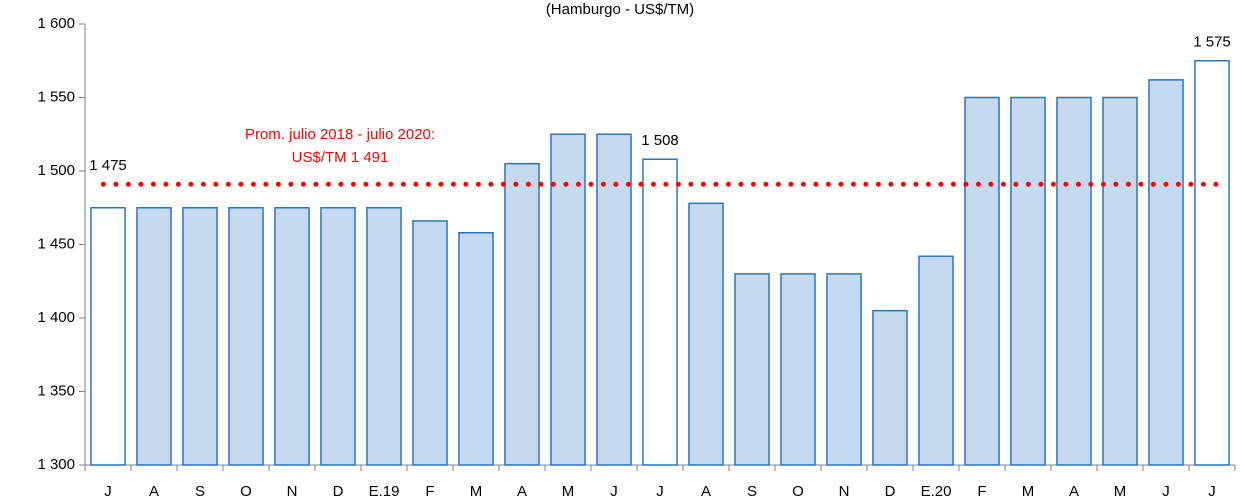 This screenshot has height=500, width=1245. Describe the element at coordinates (340, 134) in the screenshot. I see `reference-label: Prom. julio 2018 - julio 2020:` at that location.